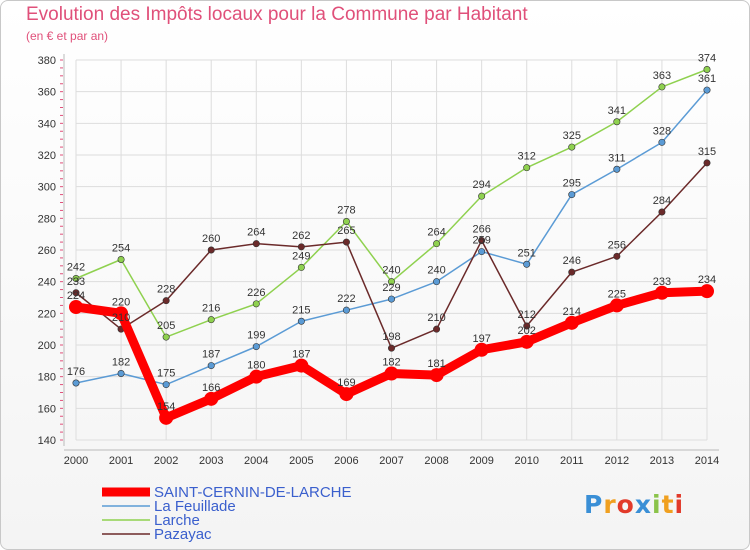  What do you see at coordinates (47, 93) in the screenshot?
I see `y-tick-label: 360` at bounding box center [47, 93].